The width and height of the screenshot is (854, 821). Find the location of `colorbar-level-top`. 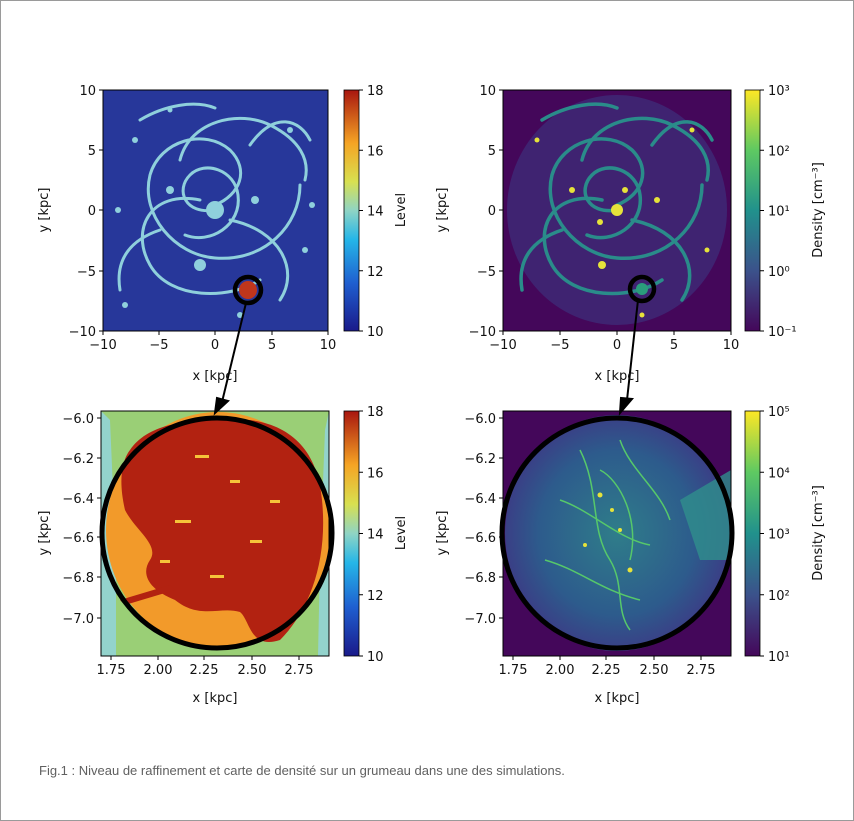

colorbar-level-top is located at coordinates (351, 210).